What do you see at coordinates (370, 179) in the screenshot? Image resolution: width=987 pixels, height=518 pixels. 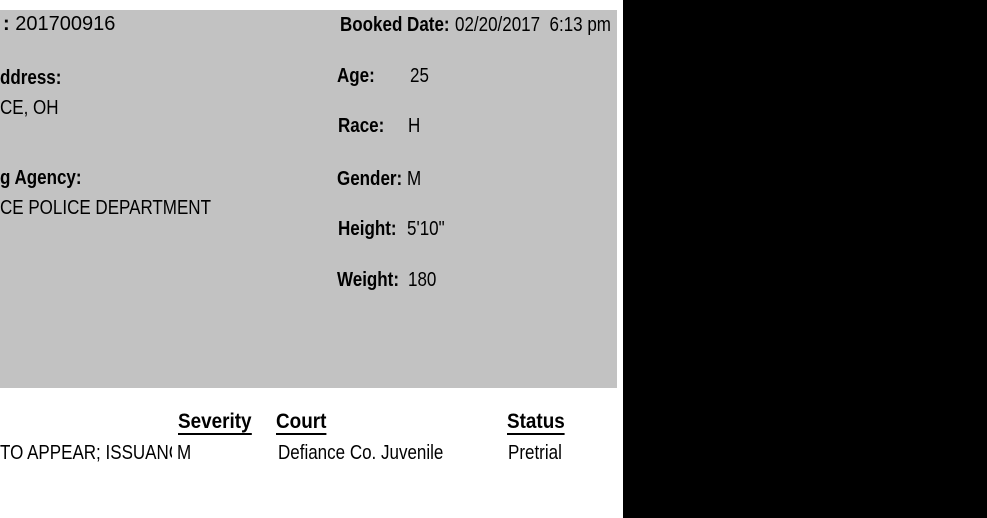 I see `gender-label: Gender:` at bounding box center [370, 179].